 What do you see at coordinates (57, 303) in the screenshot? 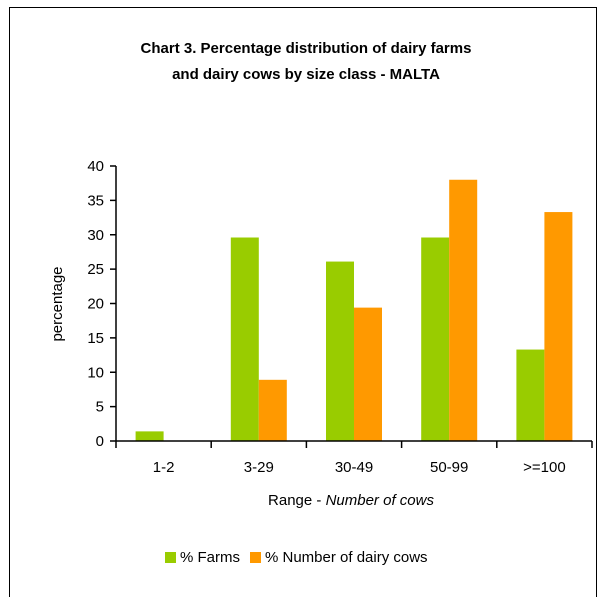
I see `y-axis-title: percentage` at bounding box center [57, 303].